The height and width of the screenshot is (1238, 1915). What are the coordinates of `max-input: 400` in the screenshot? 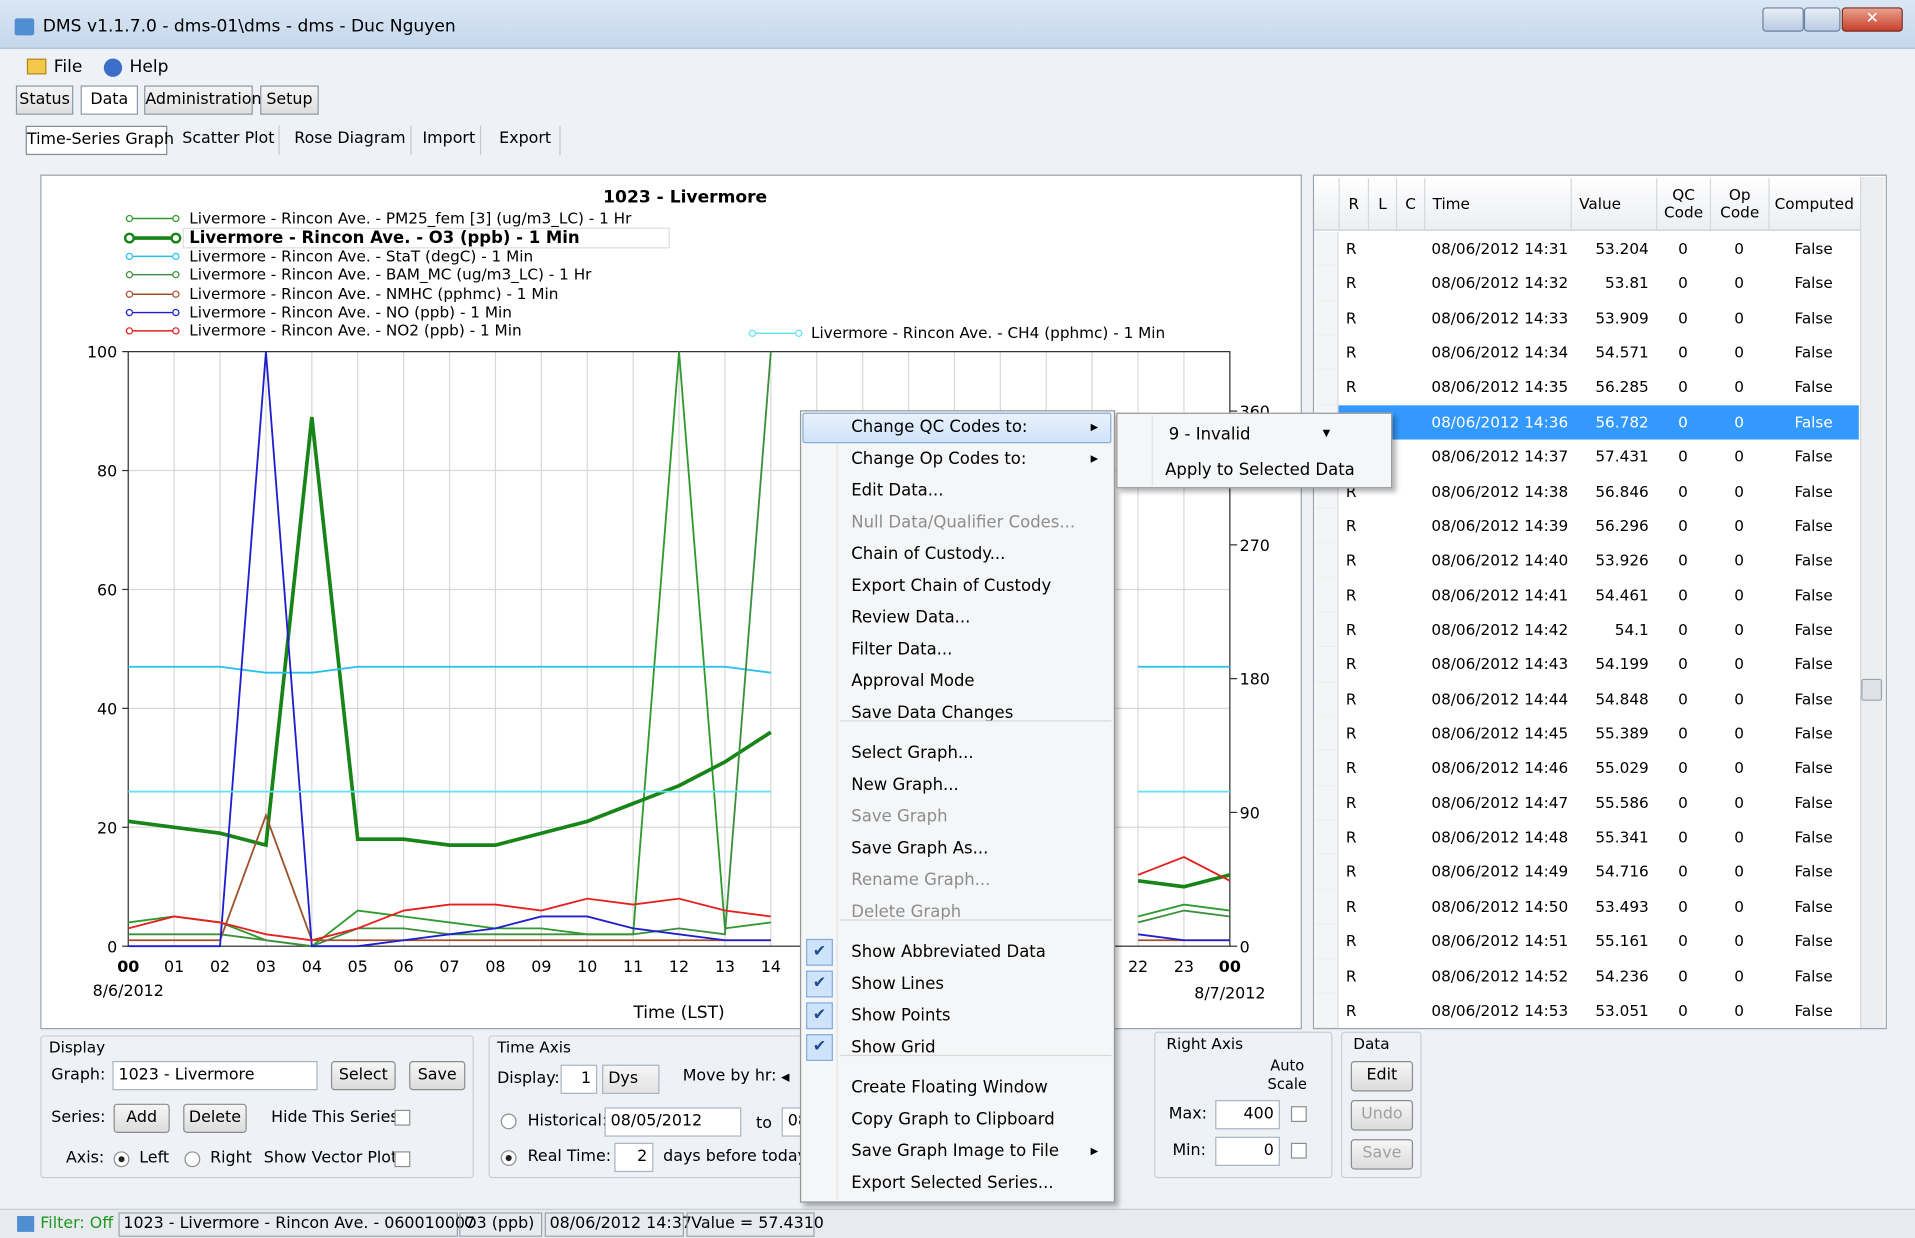 It's located at (1247, 1115).